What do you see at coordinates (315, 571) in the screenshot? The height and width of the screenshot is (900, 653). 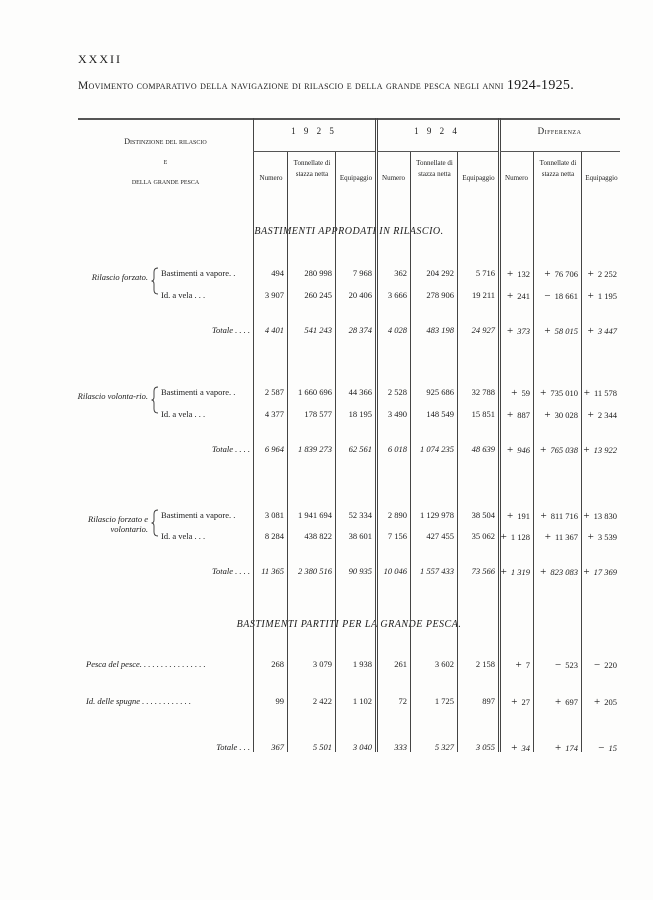 I see `cell-tonnellate: 2 380 516` at bounding box center [315, 571].